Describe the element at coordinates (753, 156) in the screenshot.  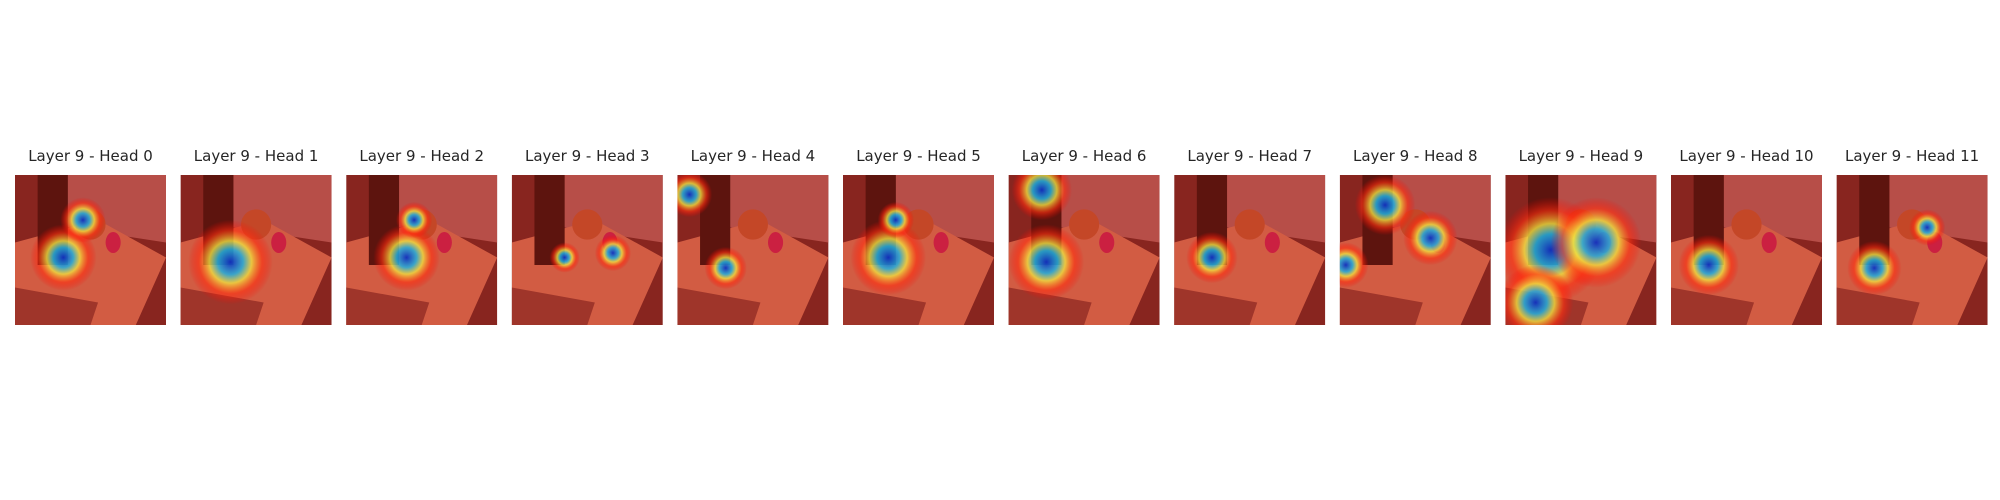
I see `panel-title: Layer 9 - Head 4` at that location.